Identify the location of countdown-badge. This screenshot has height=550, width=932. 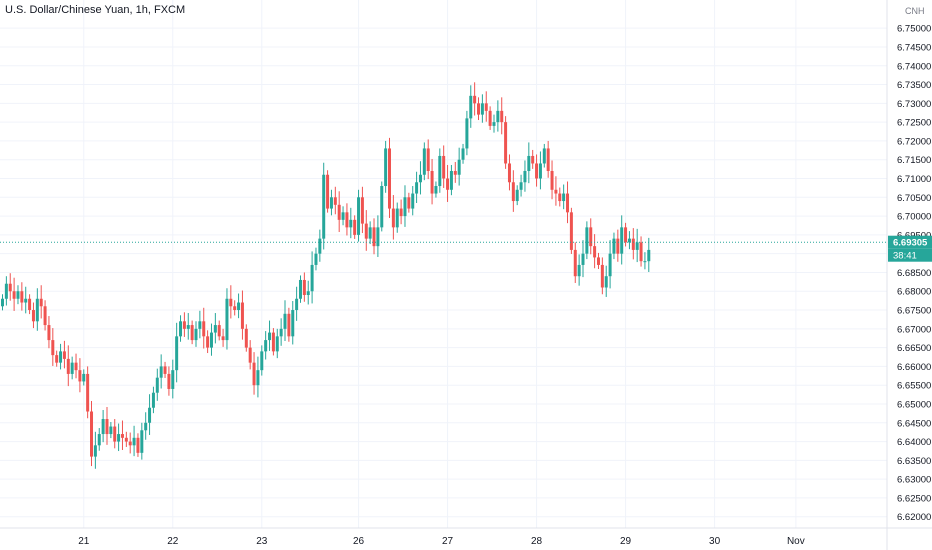
(910, 255).